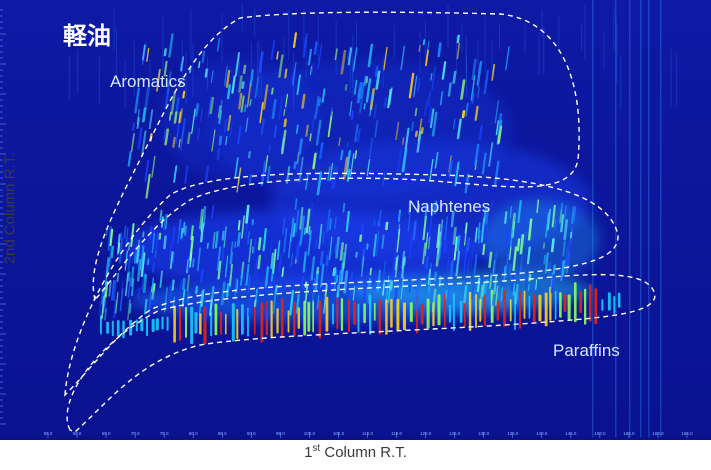  Describe the element at coordinates (658, 433) in the screenshot. I see `x-tick-label: 160.0` at that location.